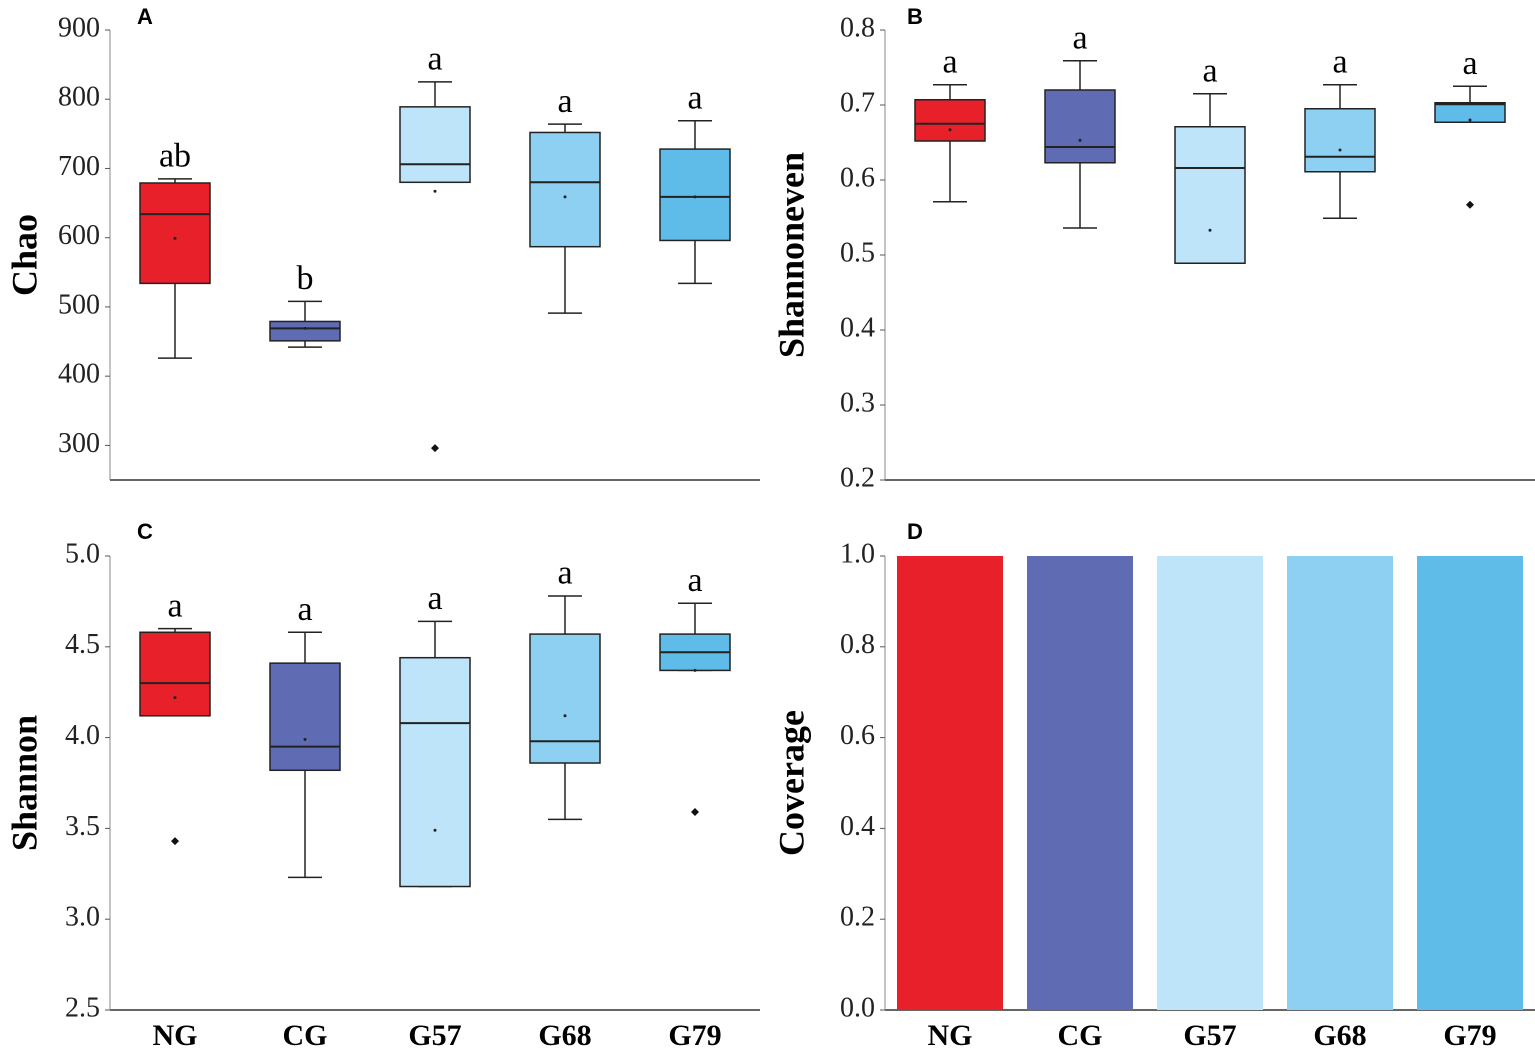  What do you see at coordinates (915, 16) in the screenshot?
I see `panel-label: B` at bounding box center [915, 16].